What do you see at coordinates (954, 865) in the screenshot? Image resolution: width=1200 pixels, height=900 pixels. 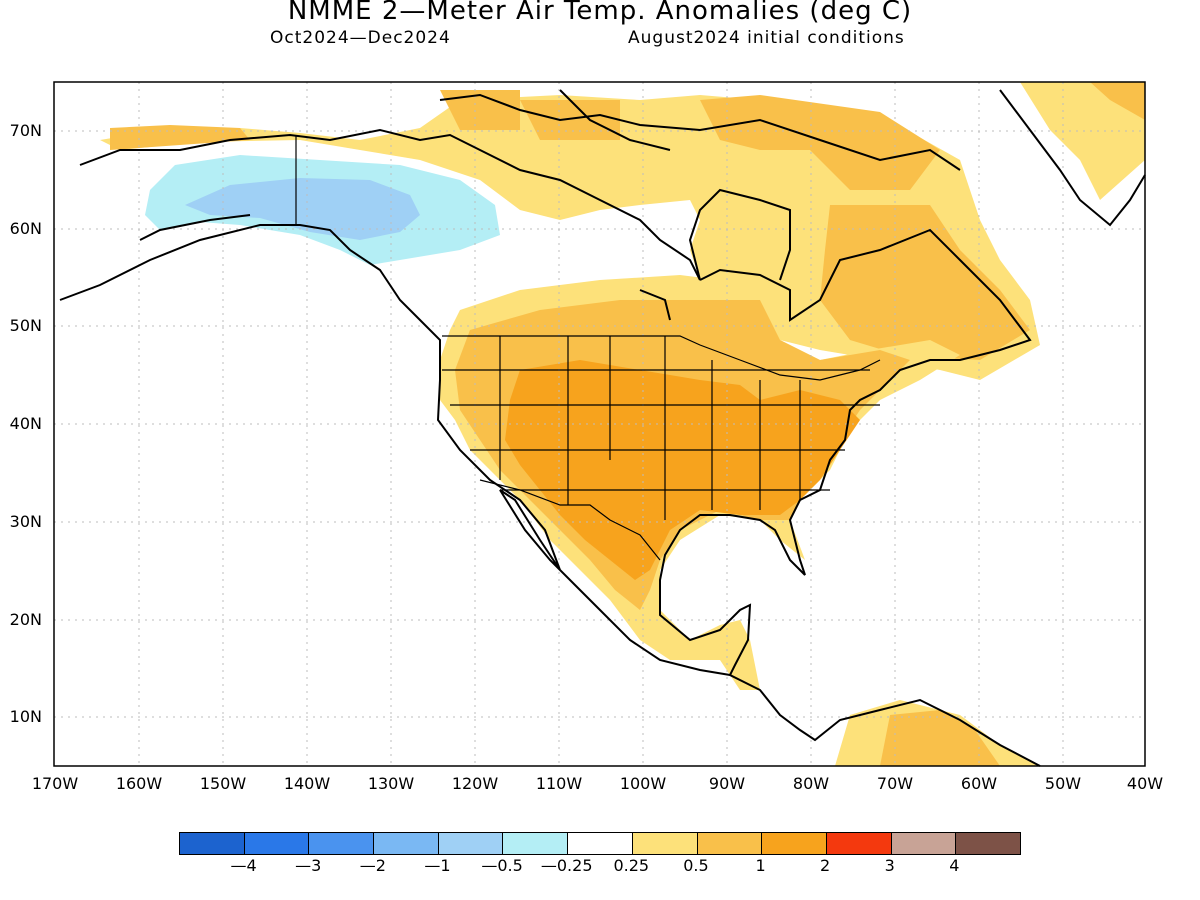 I see `colorbar-label: 4` at bounding box center [954, 865].